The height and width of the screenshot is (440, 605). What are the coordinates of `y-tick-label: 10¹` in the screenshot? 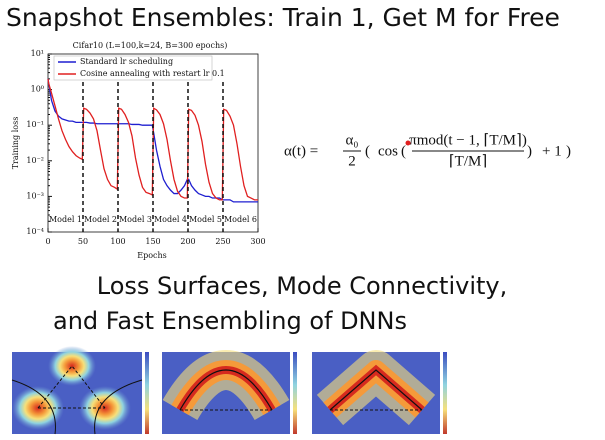 It's located at (37, 53).